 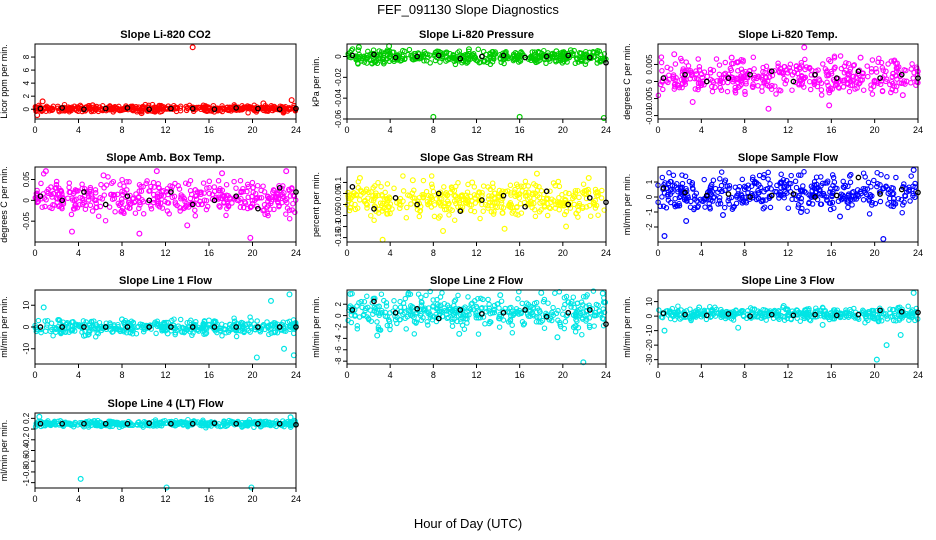 What do you see at coordinates (316, 327) in the screenshot?
I see `y-axis-label: ml/min per min.` at bounding box center [316, 327].